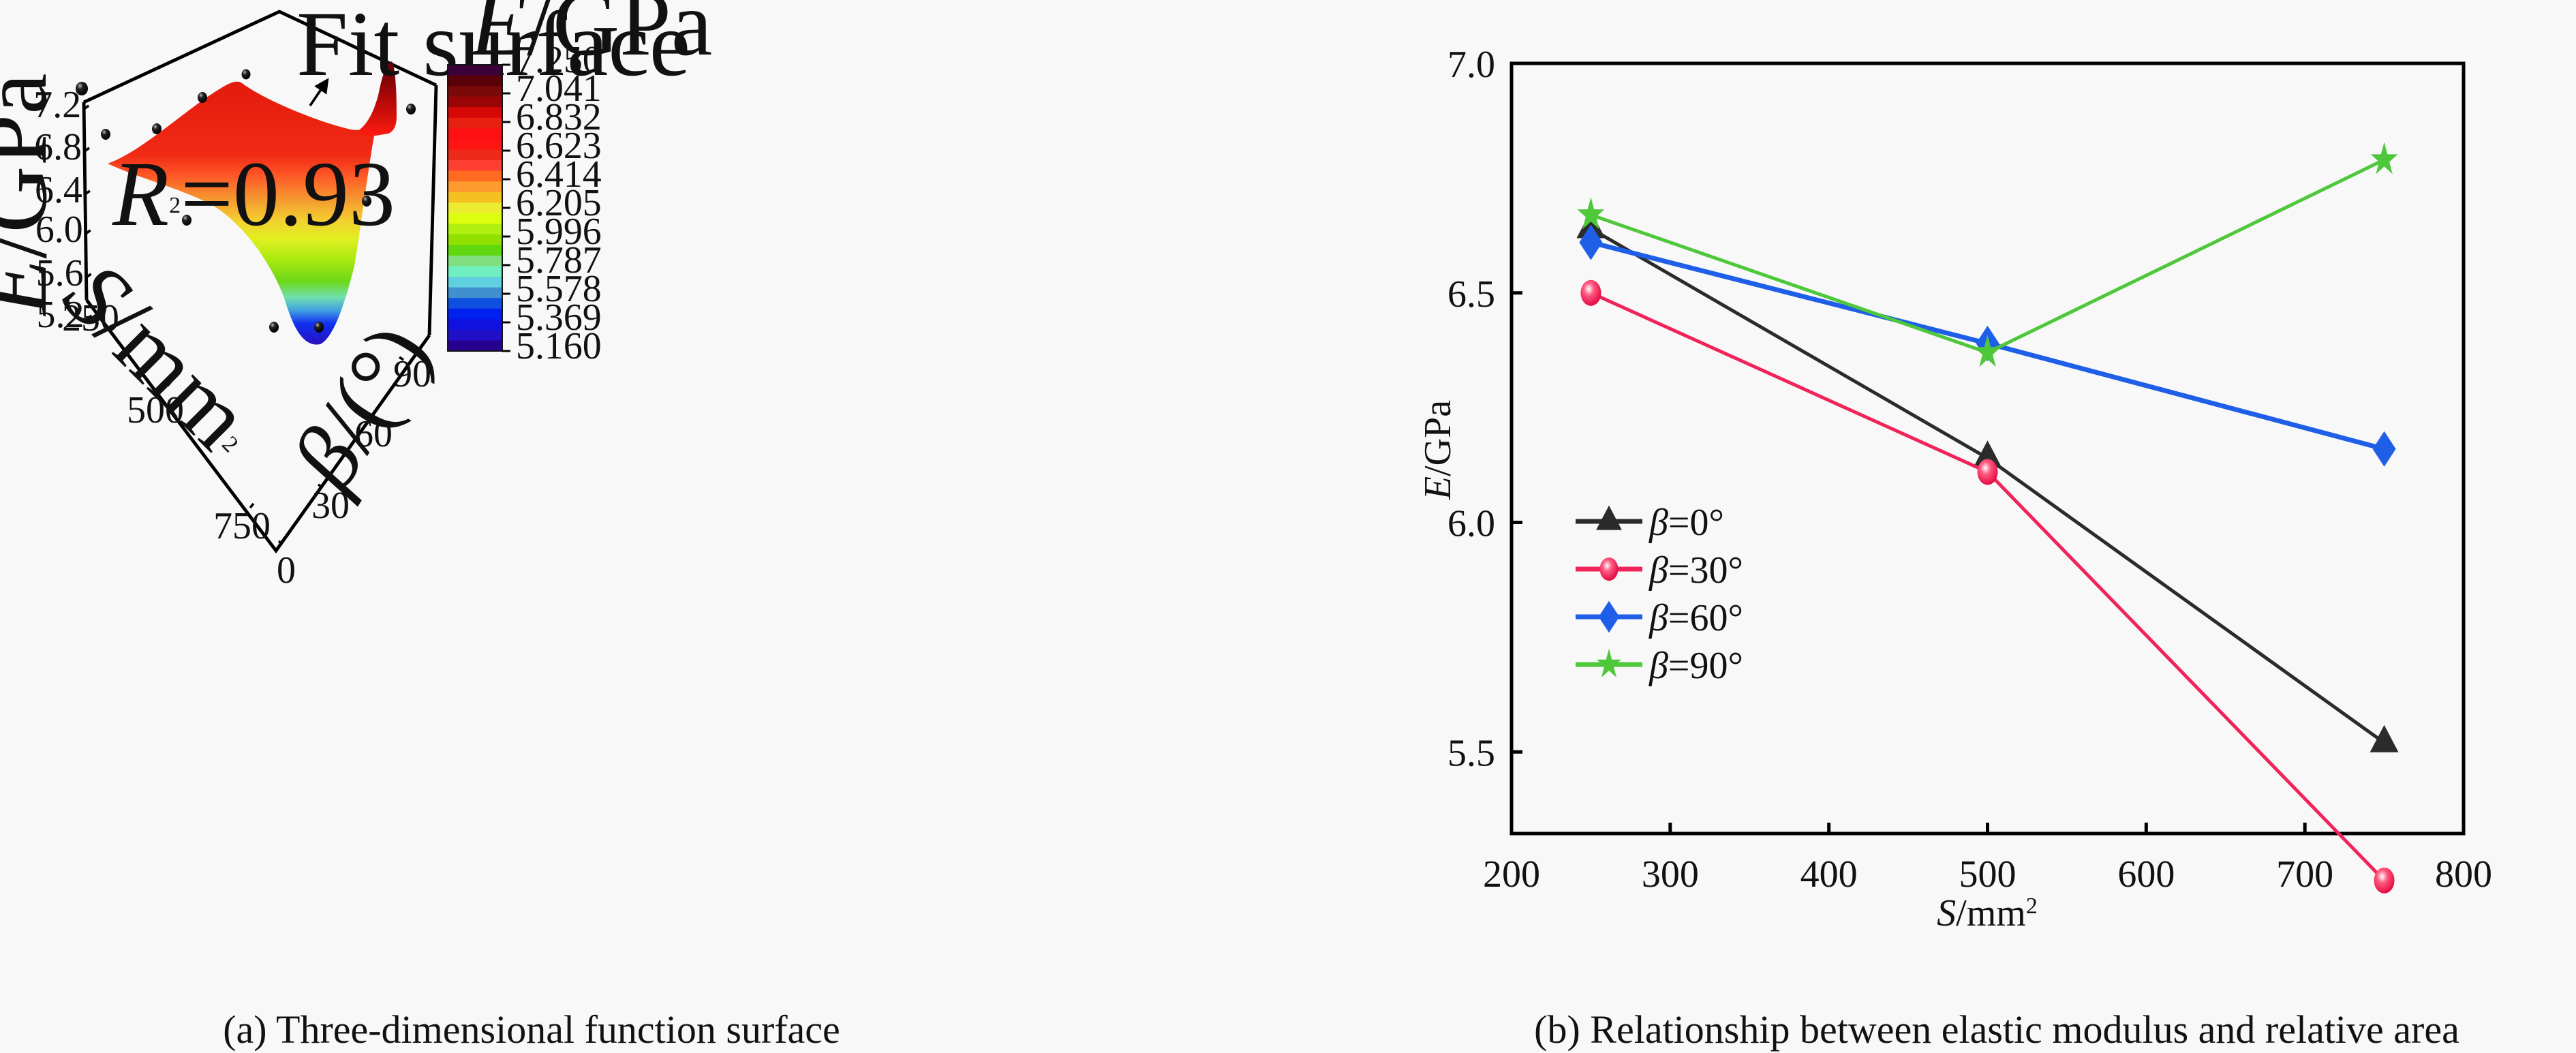 The height and width of the screenshot is (1053, 2576). Describe the element at coordinates (85, 201) in the screenshot. I see `box-left-edge` at that location.